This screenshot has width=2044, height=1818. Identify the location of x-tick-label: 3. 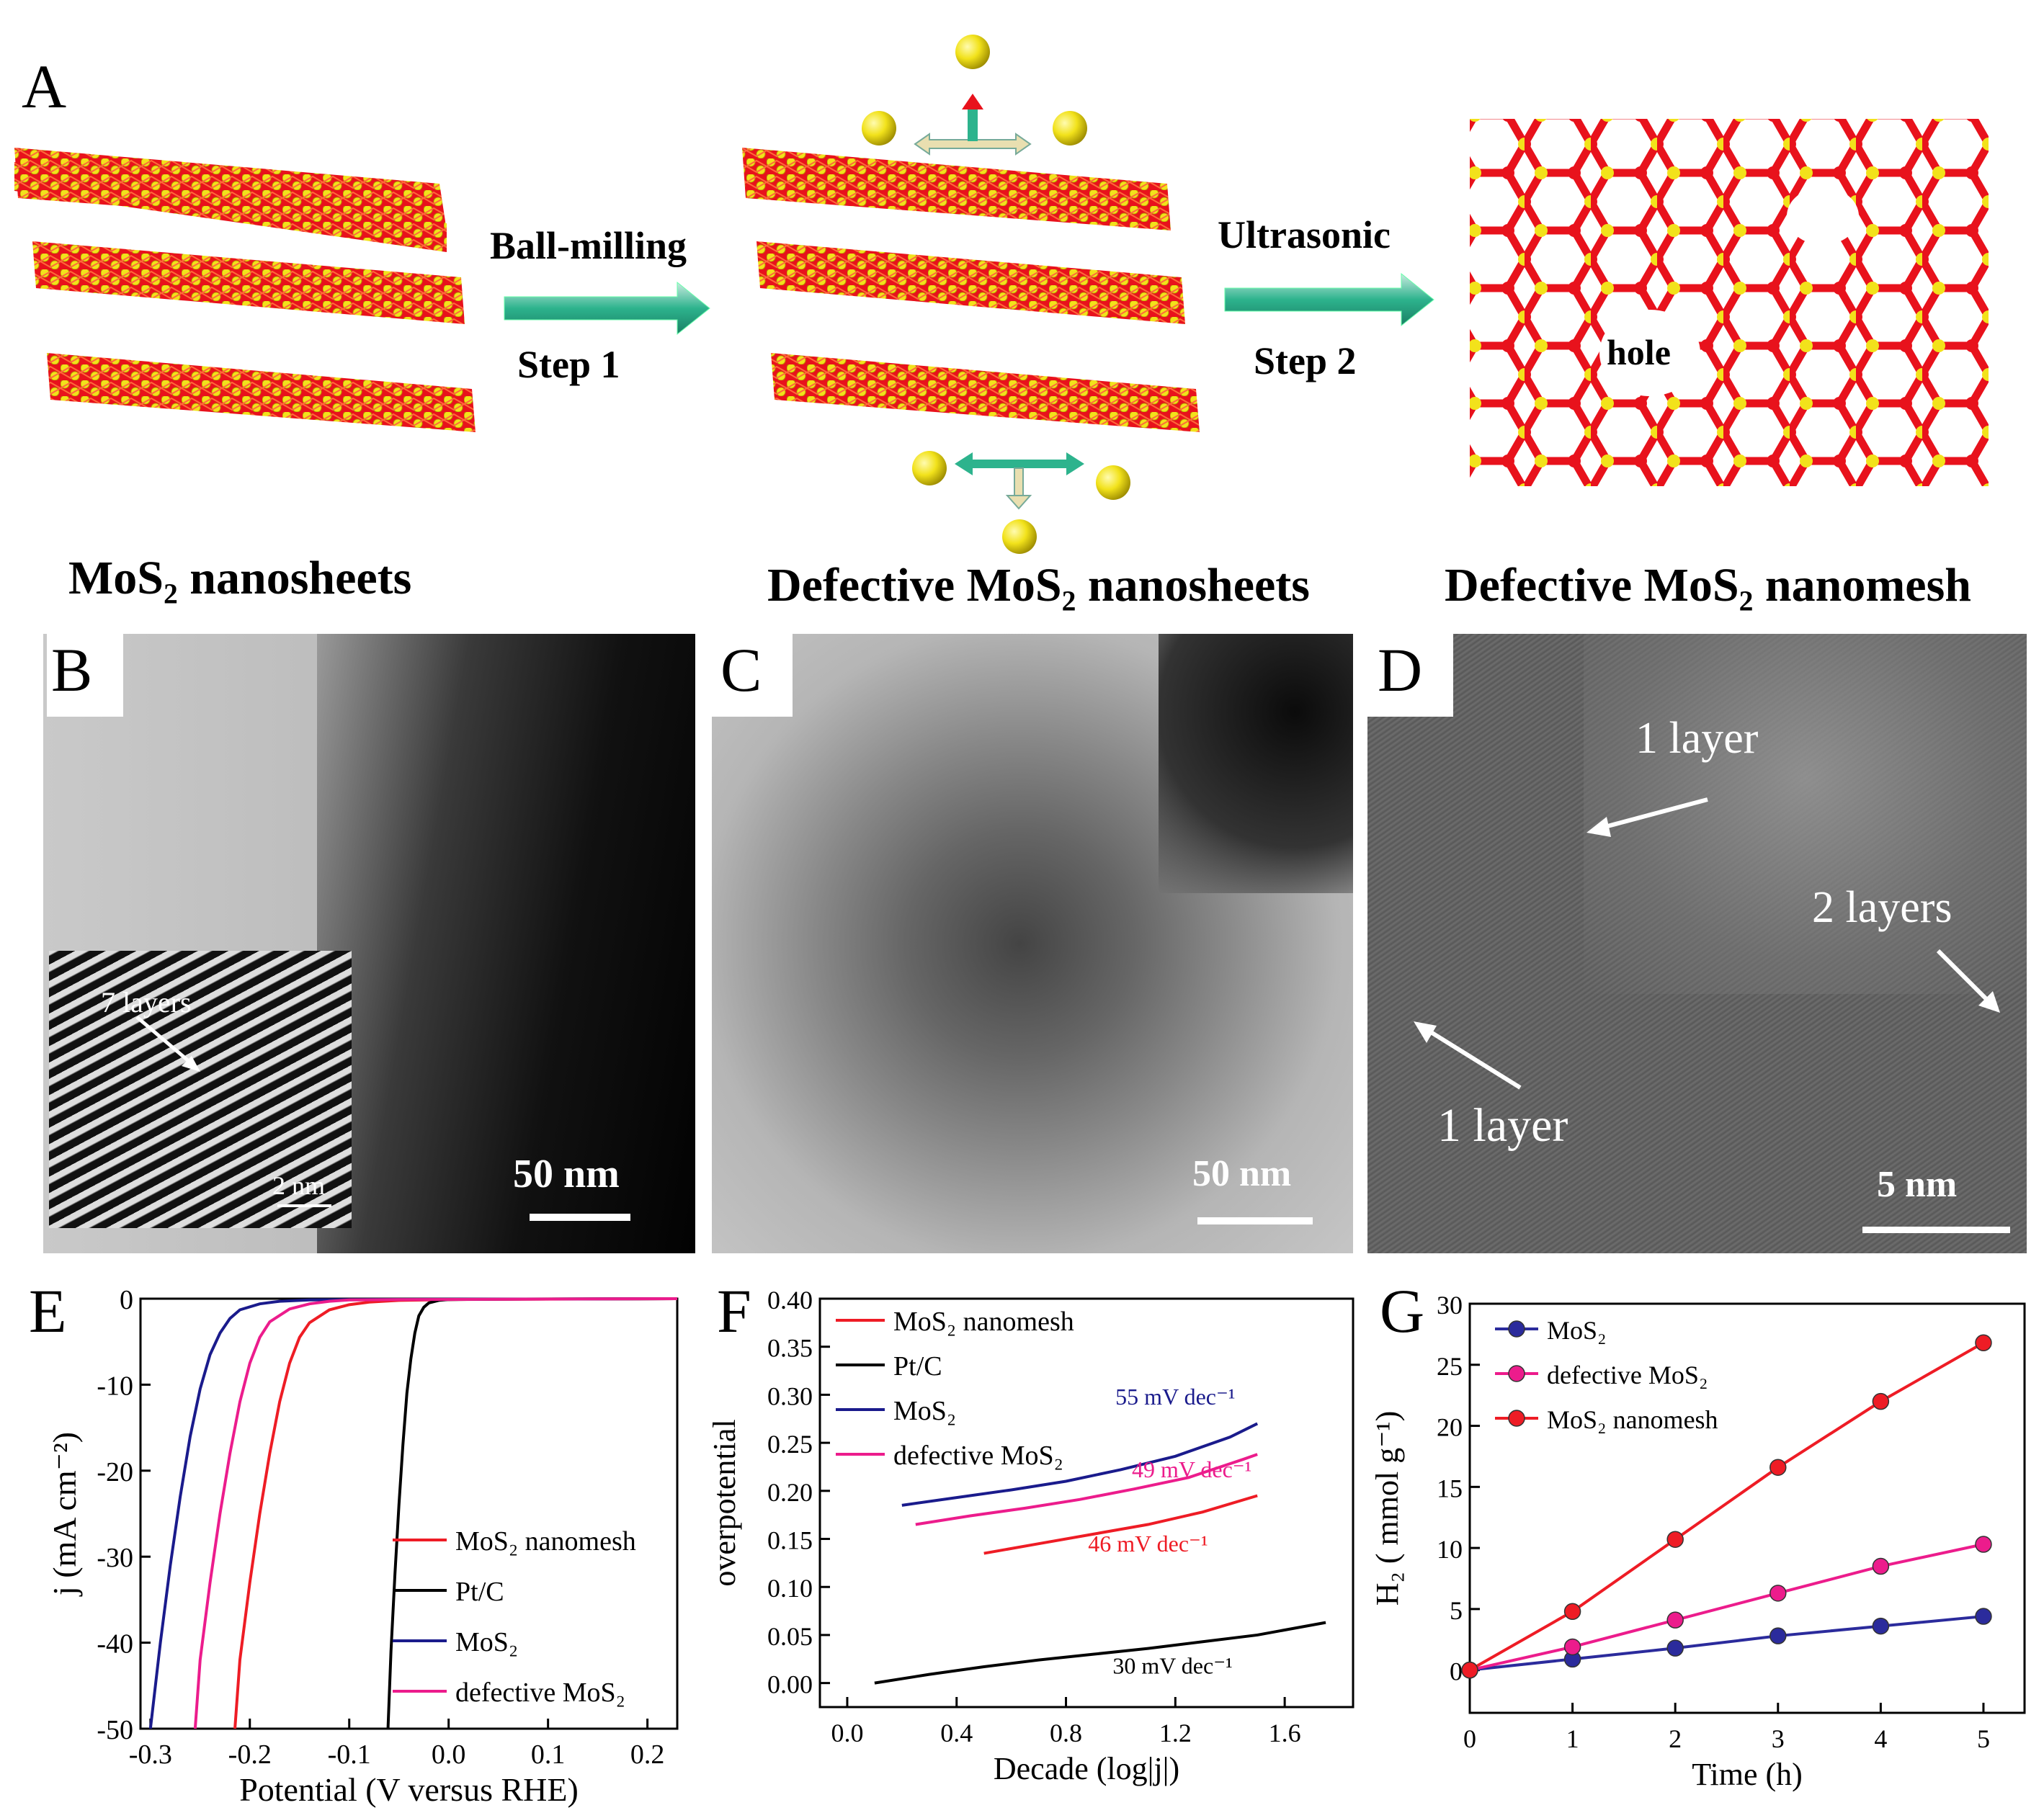
(1778, 1738).